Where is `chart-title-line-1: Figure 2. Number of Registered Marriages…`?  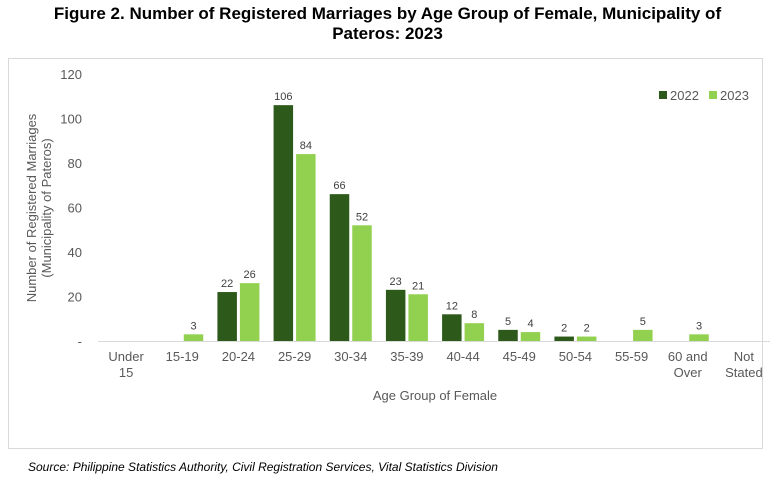
chart-title-line-1: Figure 2. Number of Registered Marriages… is located at coordinates (387, 13).